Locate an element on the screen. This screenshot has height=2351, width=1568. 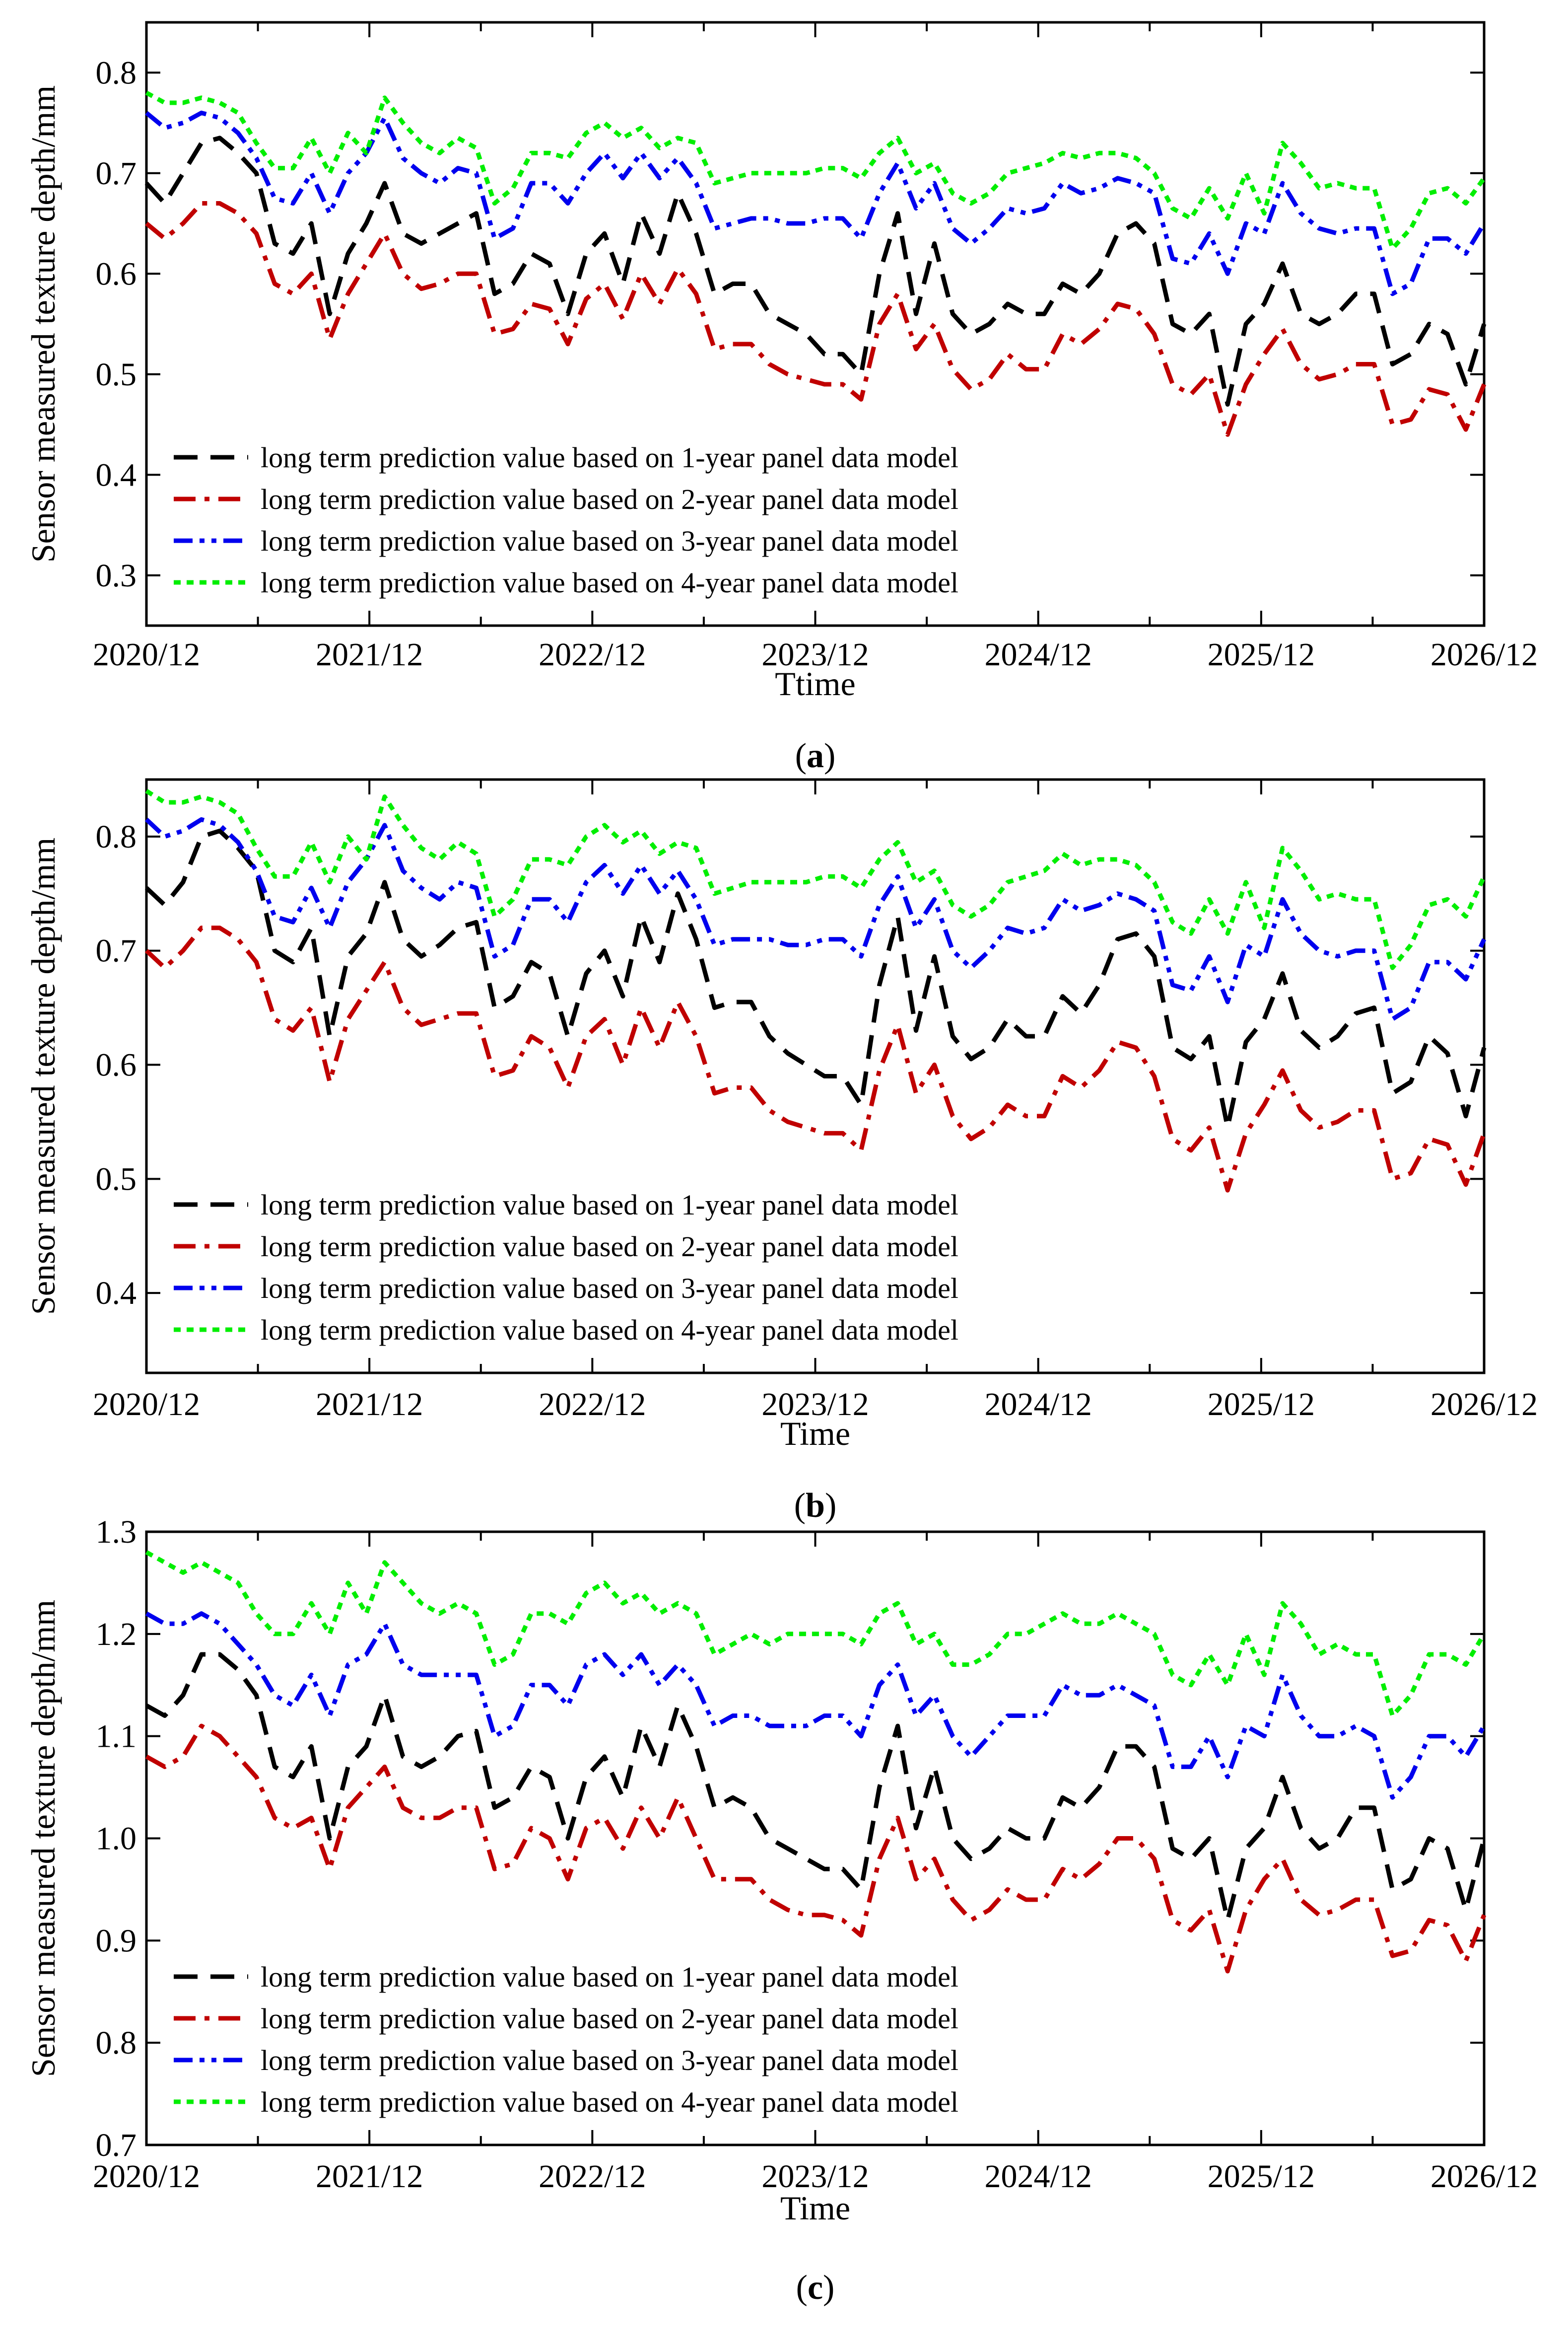
panel-caption: (c) is located at coordinates (815, 2288).